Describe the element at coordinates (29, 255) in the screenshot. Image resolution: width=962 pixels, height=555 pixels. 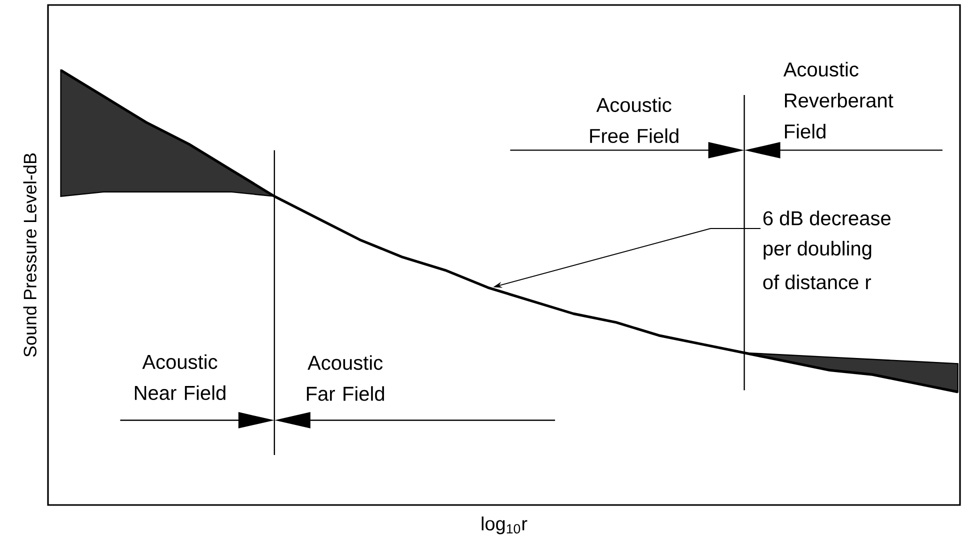
I see `y-axis-title: Sound Pressure Level-dB` at that location.